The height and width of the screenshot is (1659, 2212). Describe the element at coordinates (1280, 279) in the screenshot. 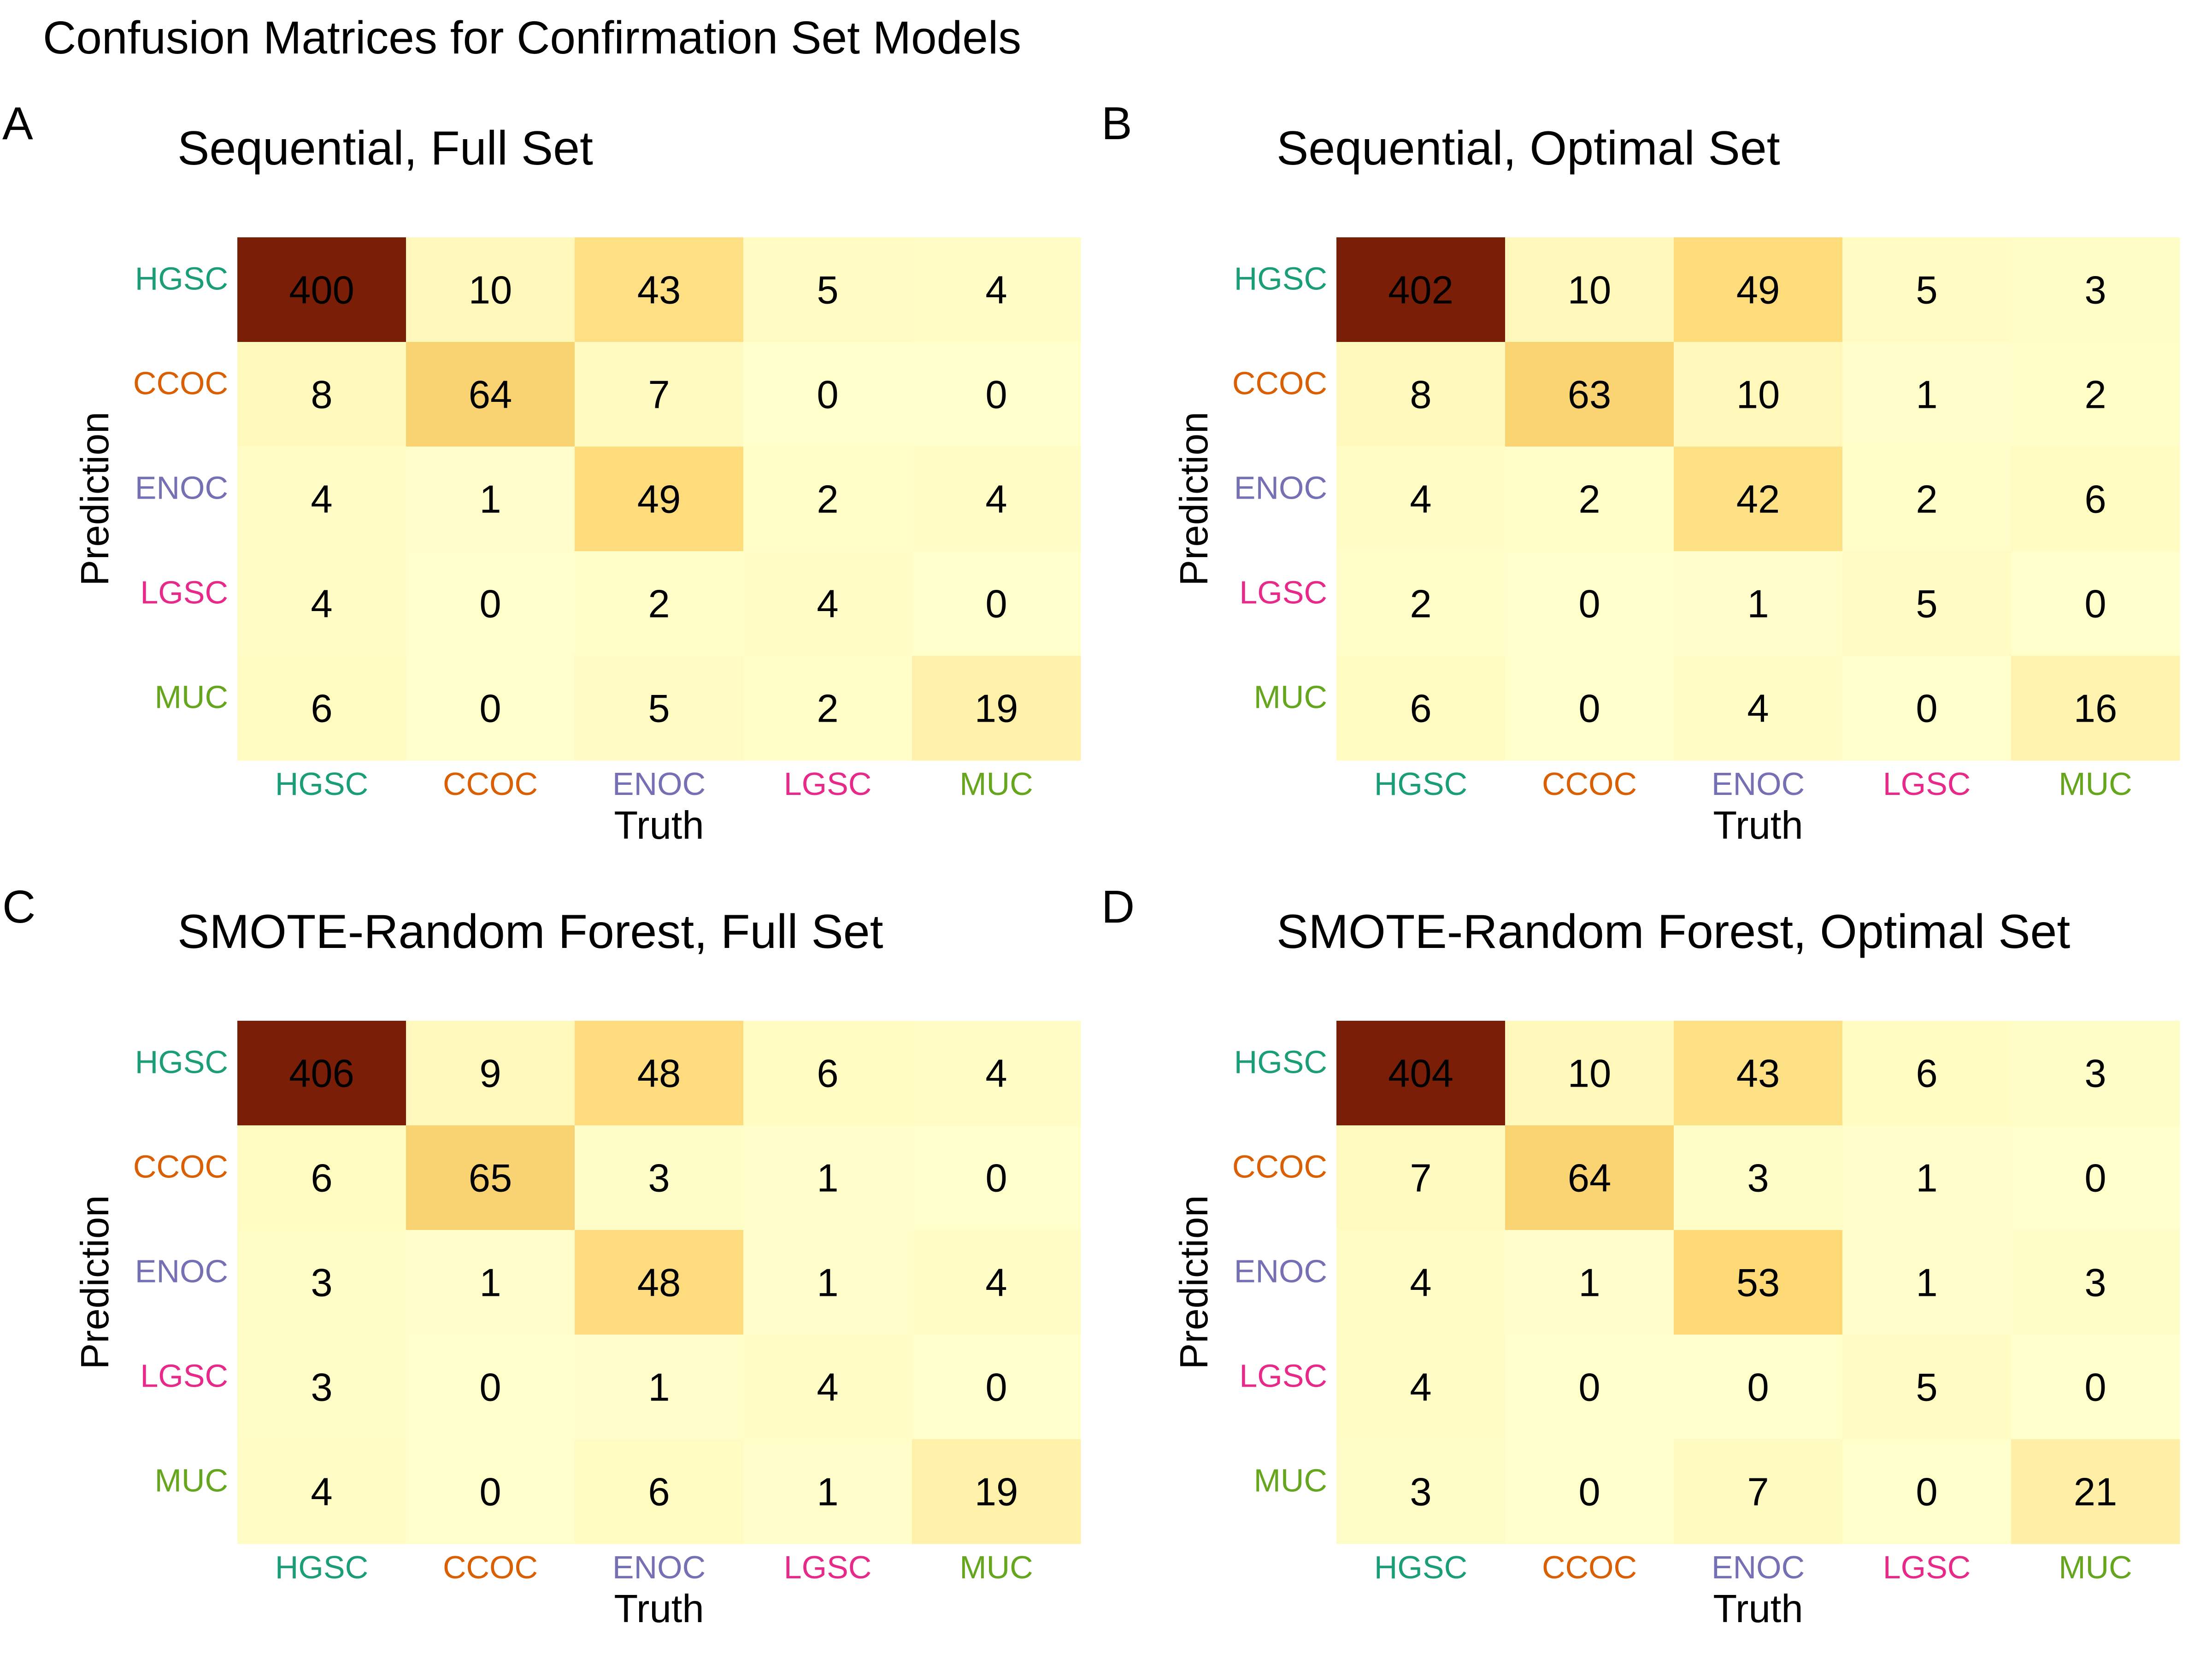

I see `y-tick-label: HGSC` at that location.